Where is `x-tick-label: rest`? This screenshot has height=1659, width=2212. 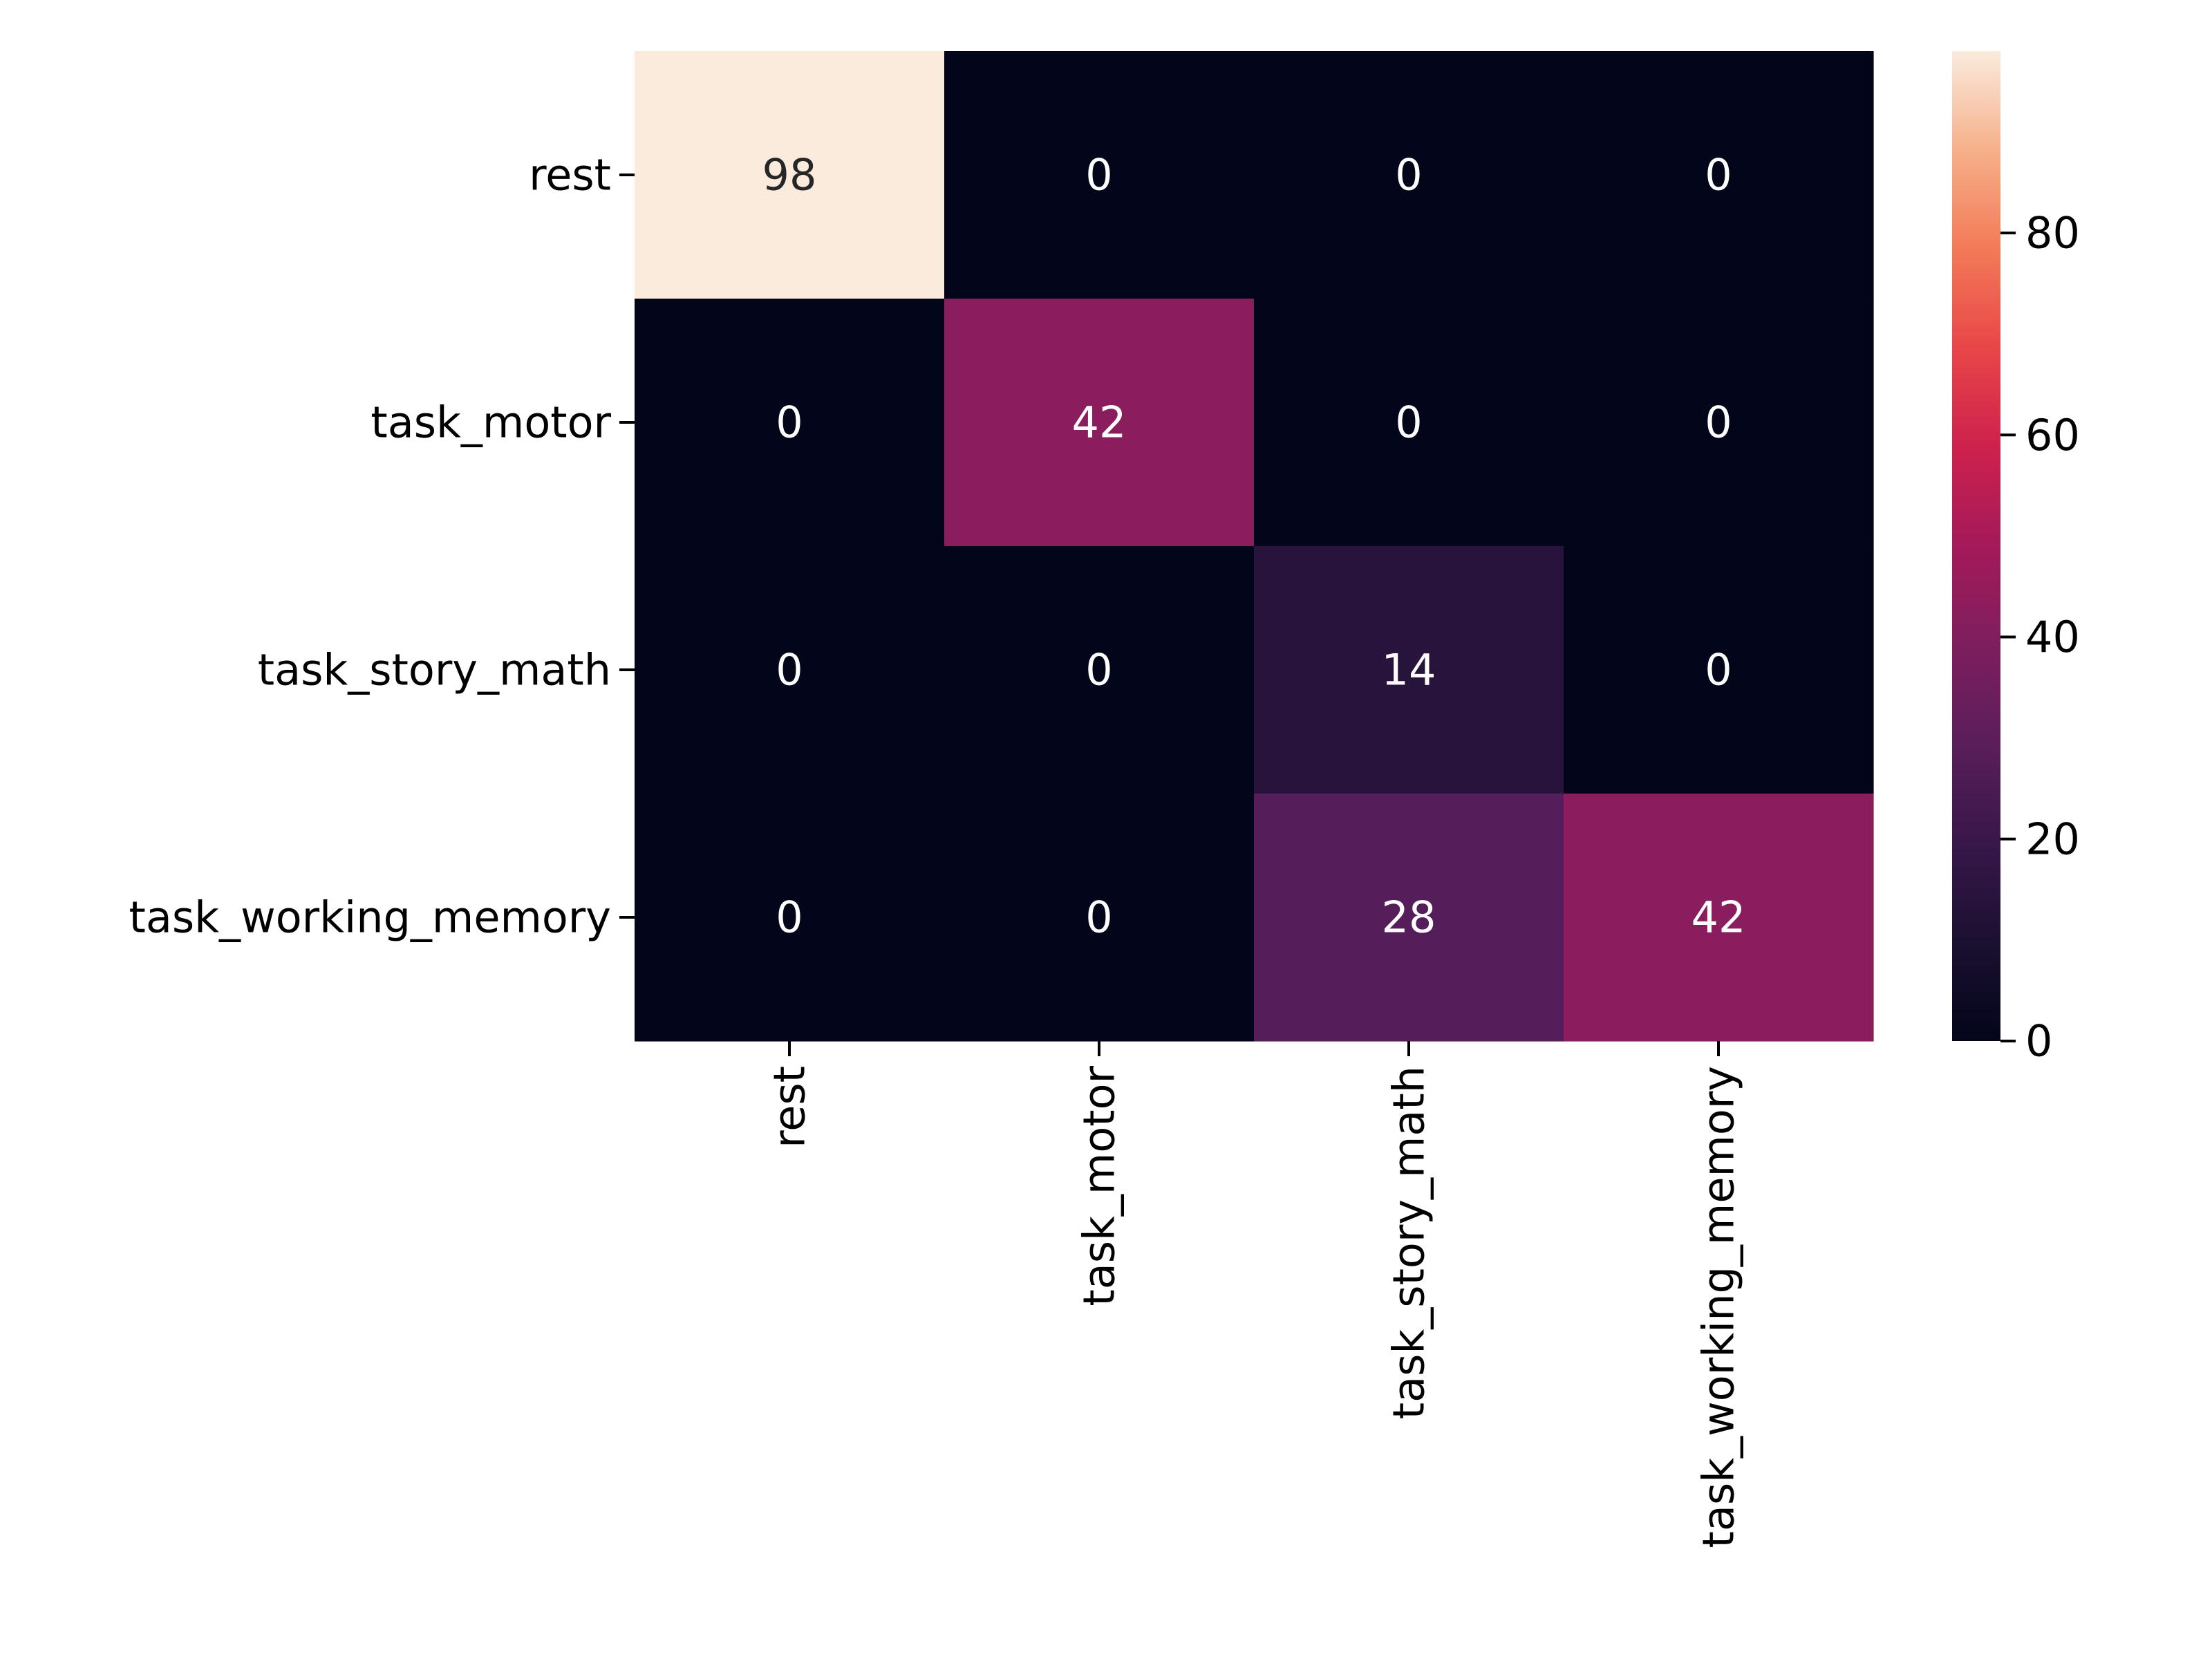
x-tick-label: rest is located at coordinates (790, 1107).